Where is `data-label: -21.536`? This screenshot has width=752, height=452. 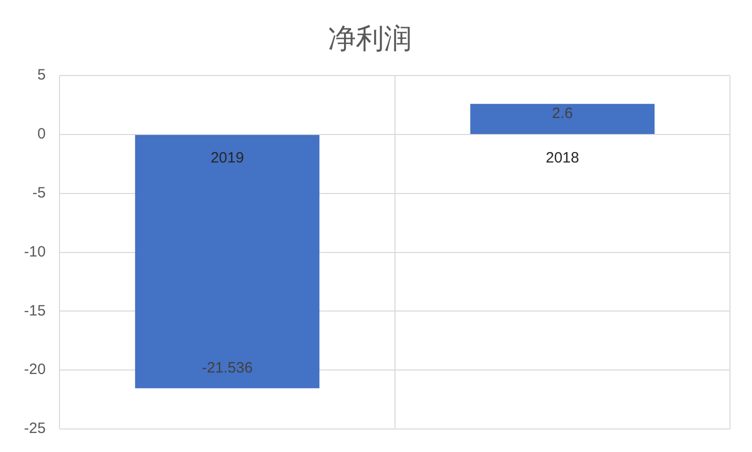 data-label: -21.536 is located at coordinates (227, 367).